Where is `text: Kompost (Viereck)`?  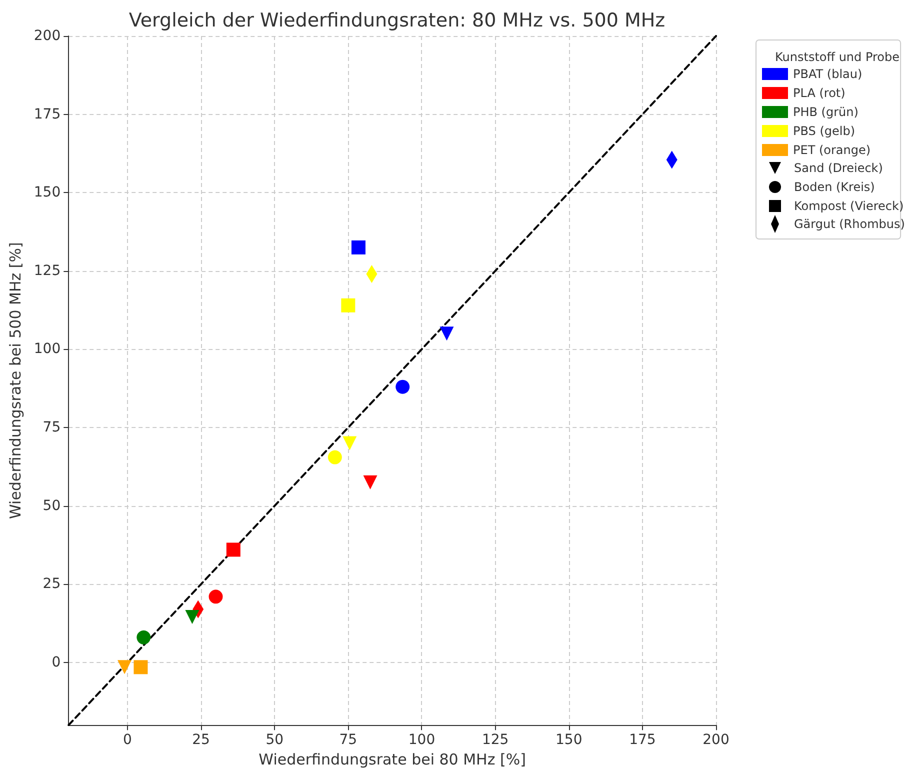 text: Kompost (Viereck) is located at coordinates (849, 205).